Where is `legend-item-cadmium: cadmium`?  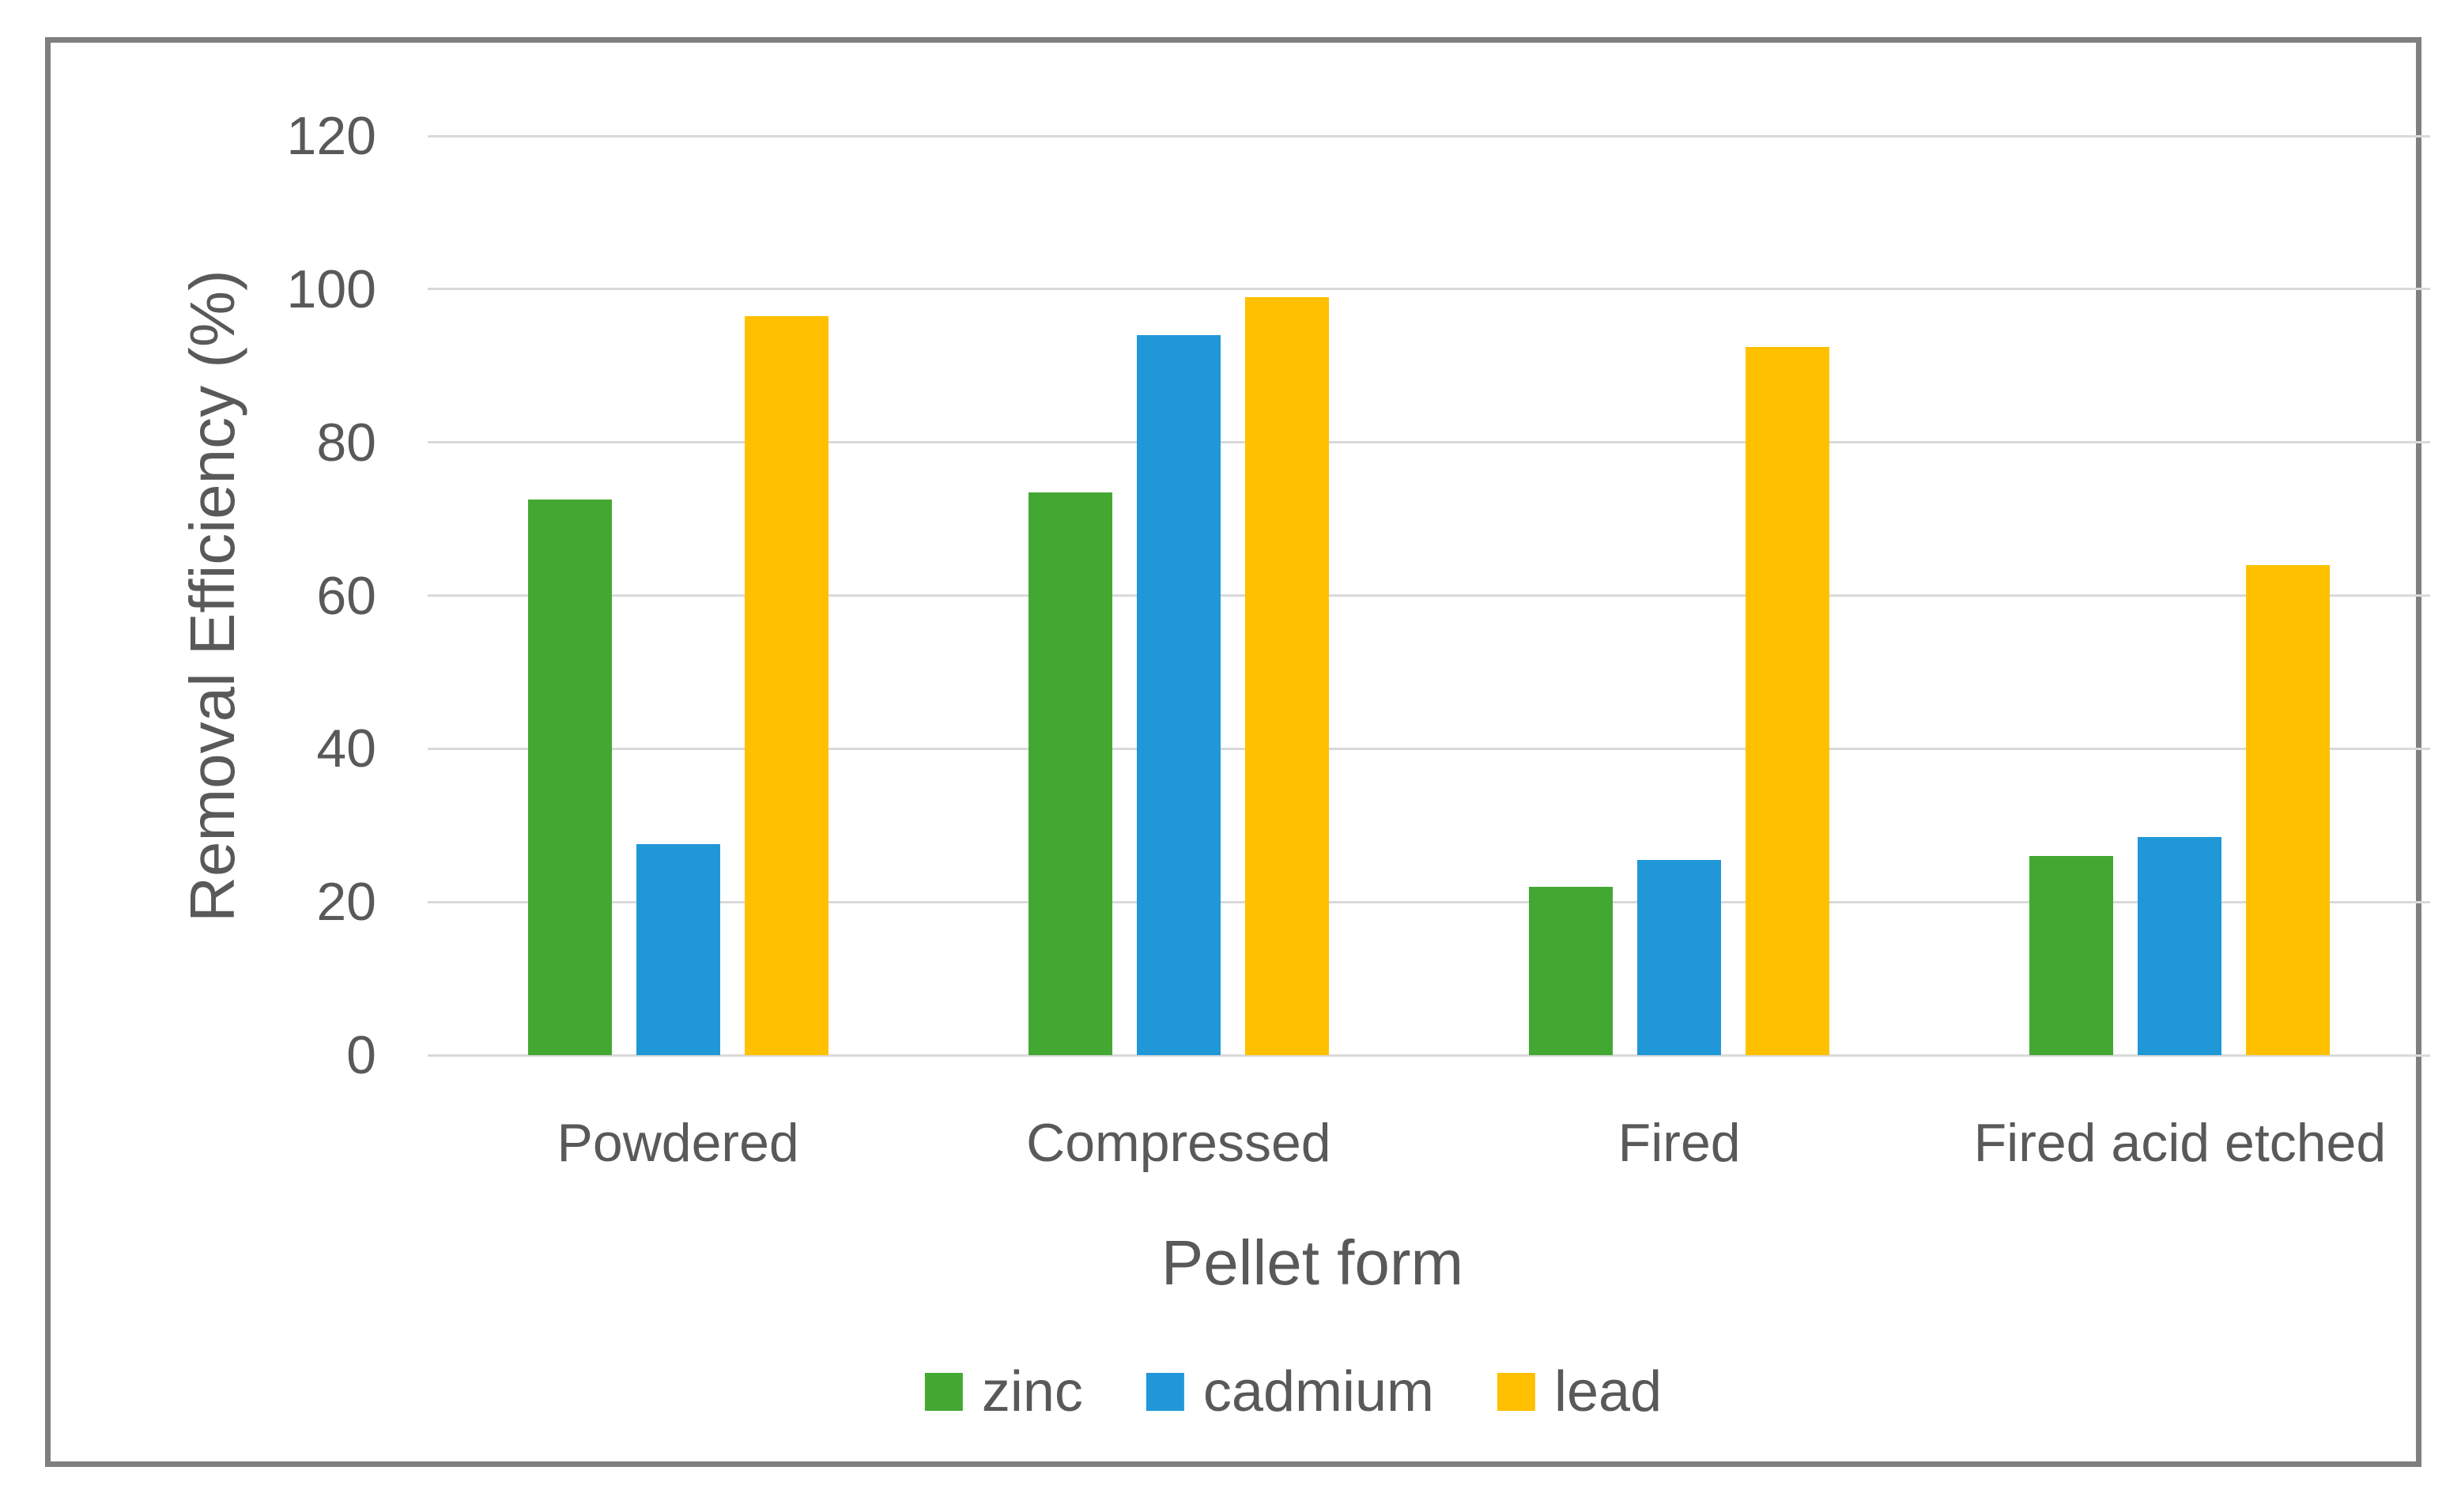 legend-item-cadmium: cadmium is located at coordinates (1290, 1391).